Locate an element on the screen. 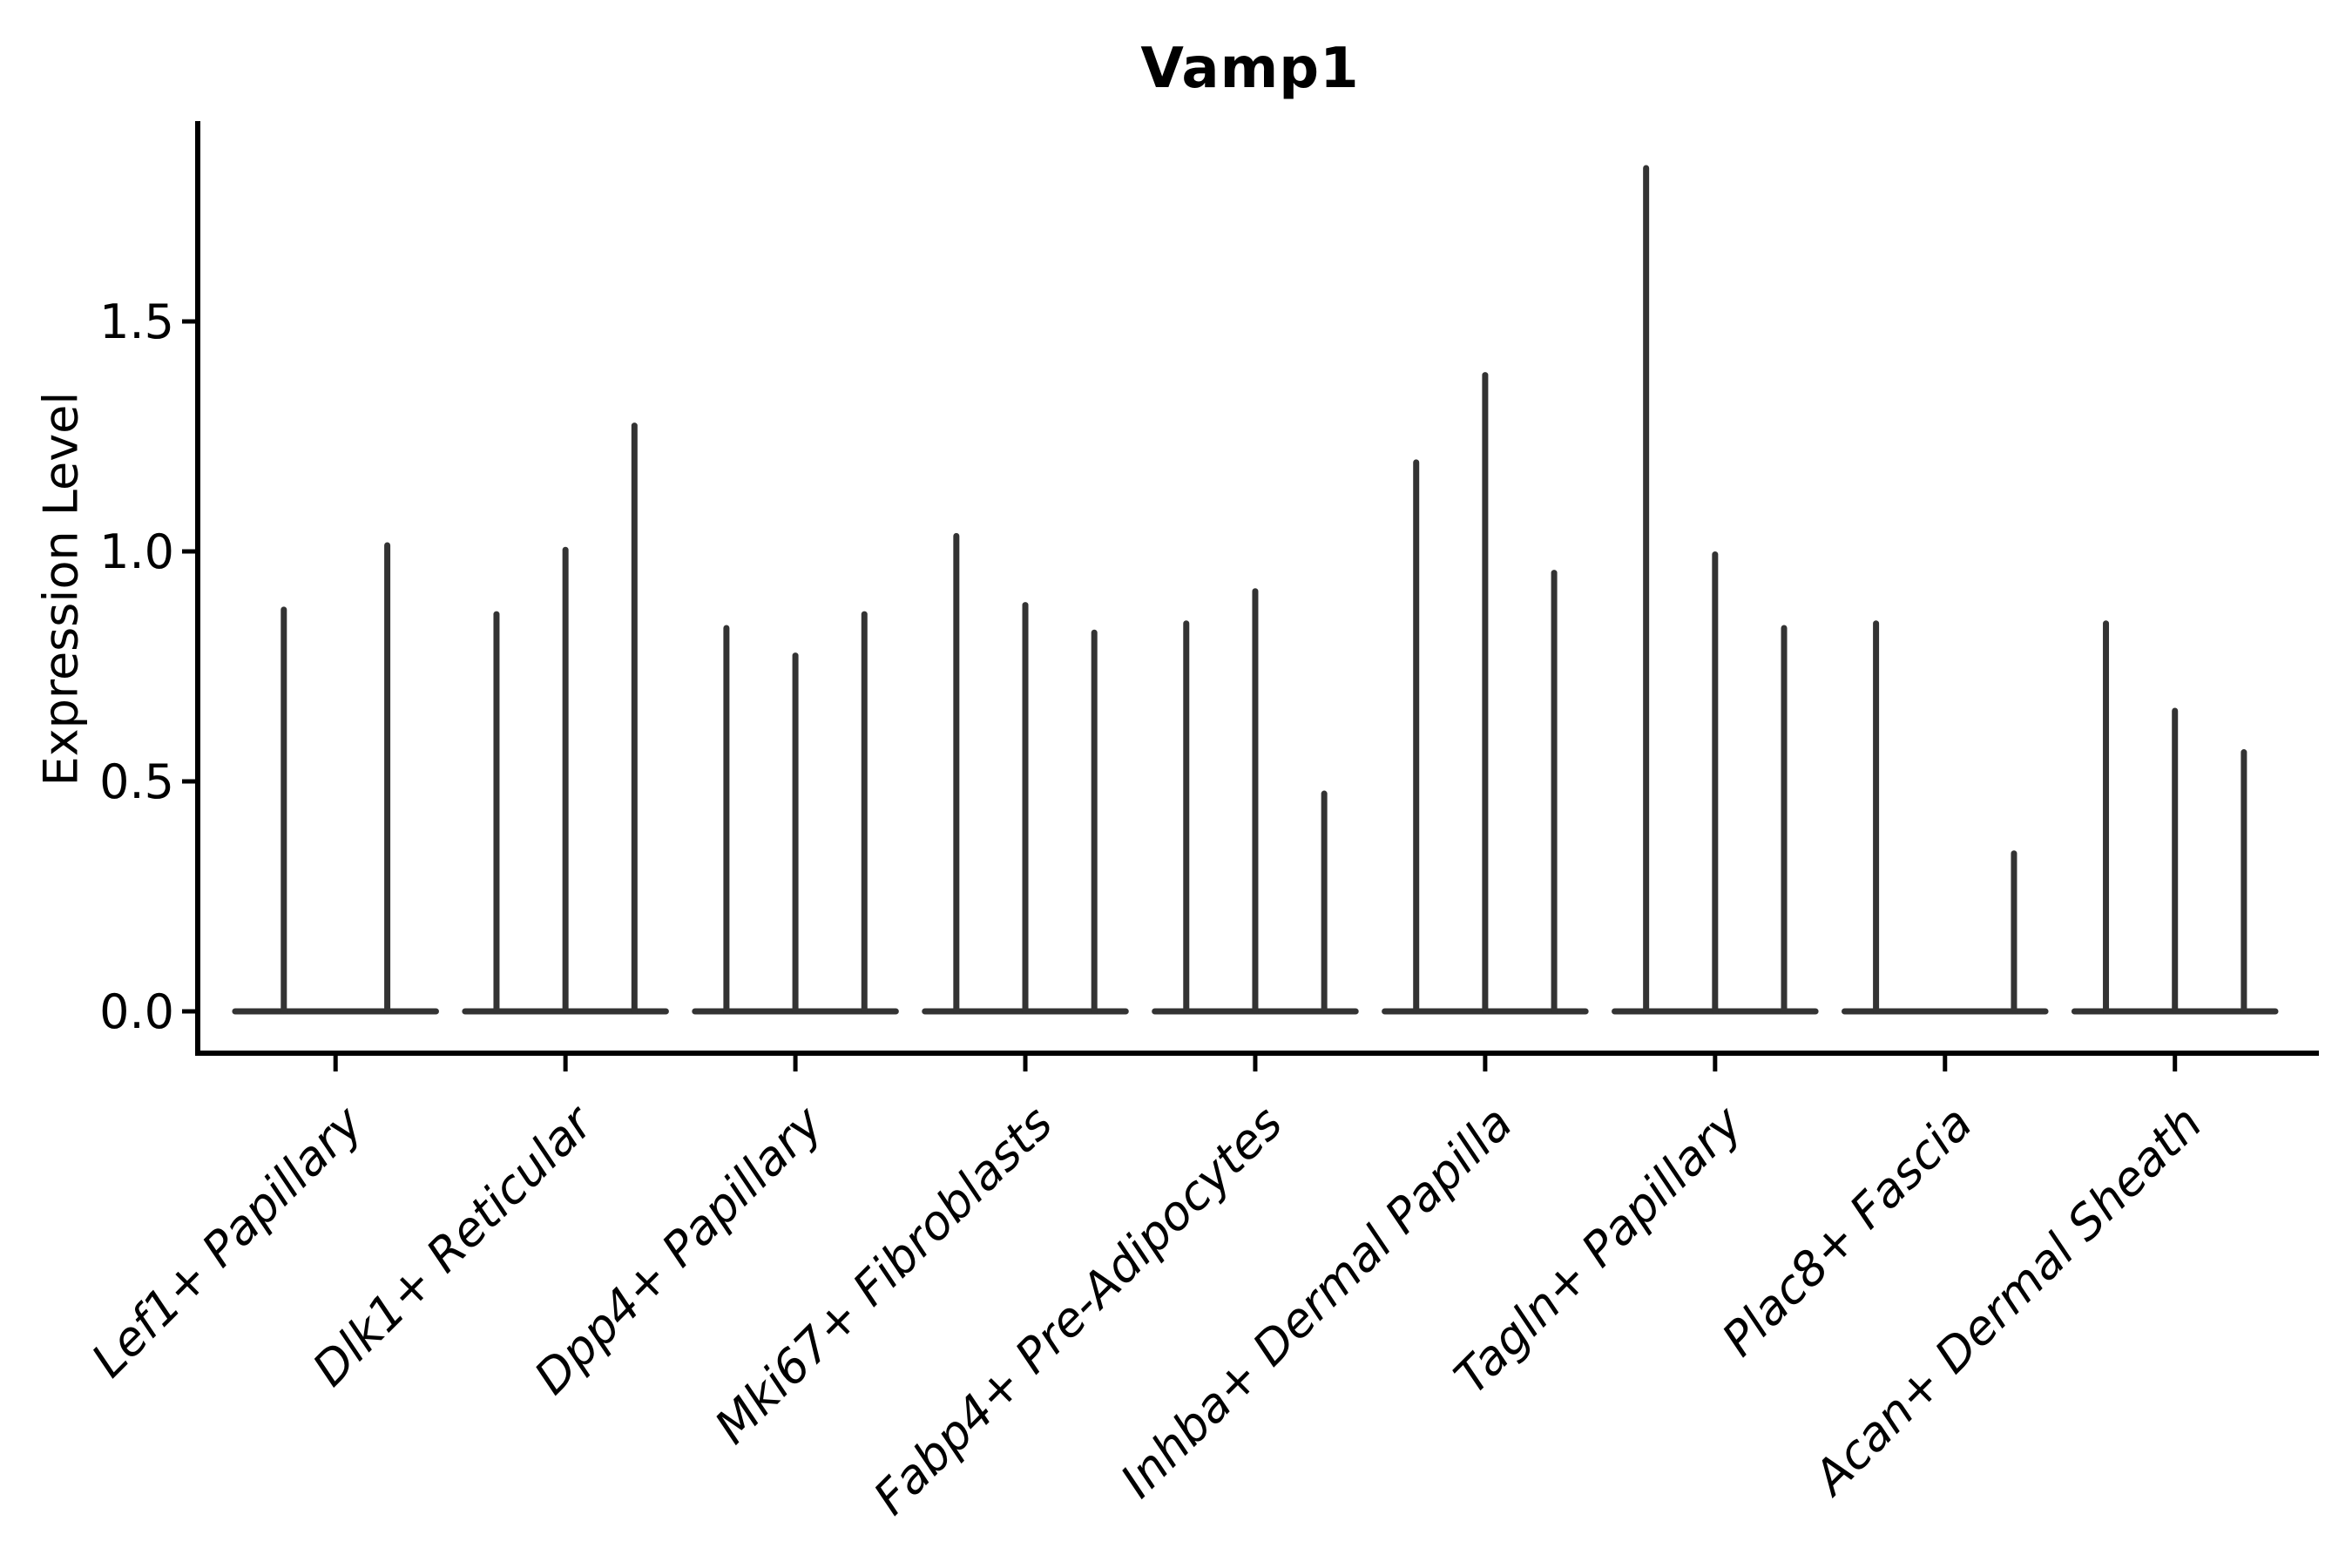  y-tick-label: 0.0 is located at coordinates (136, 1012).